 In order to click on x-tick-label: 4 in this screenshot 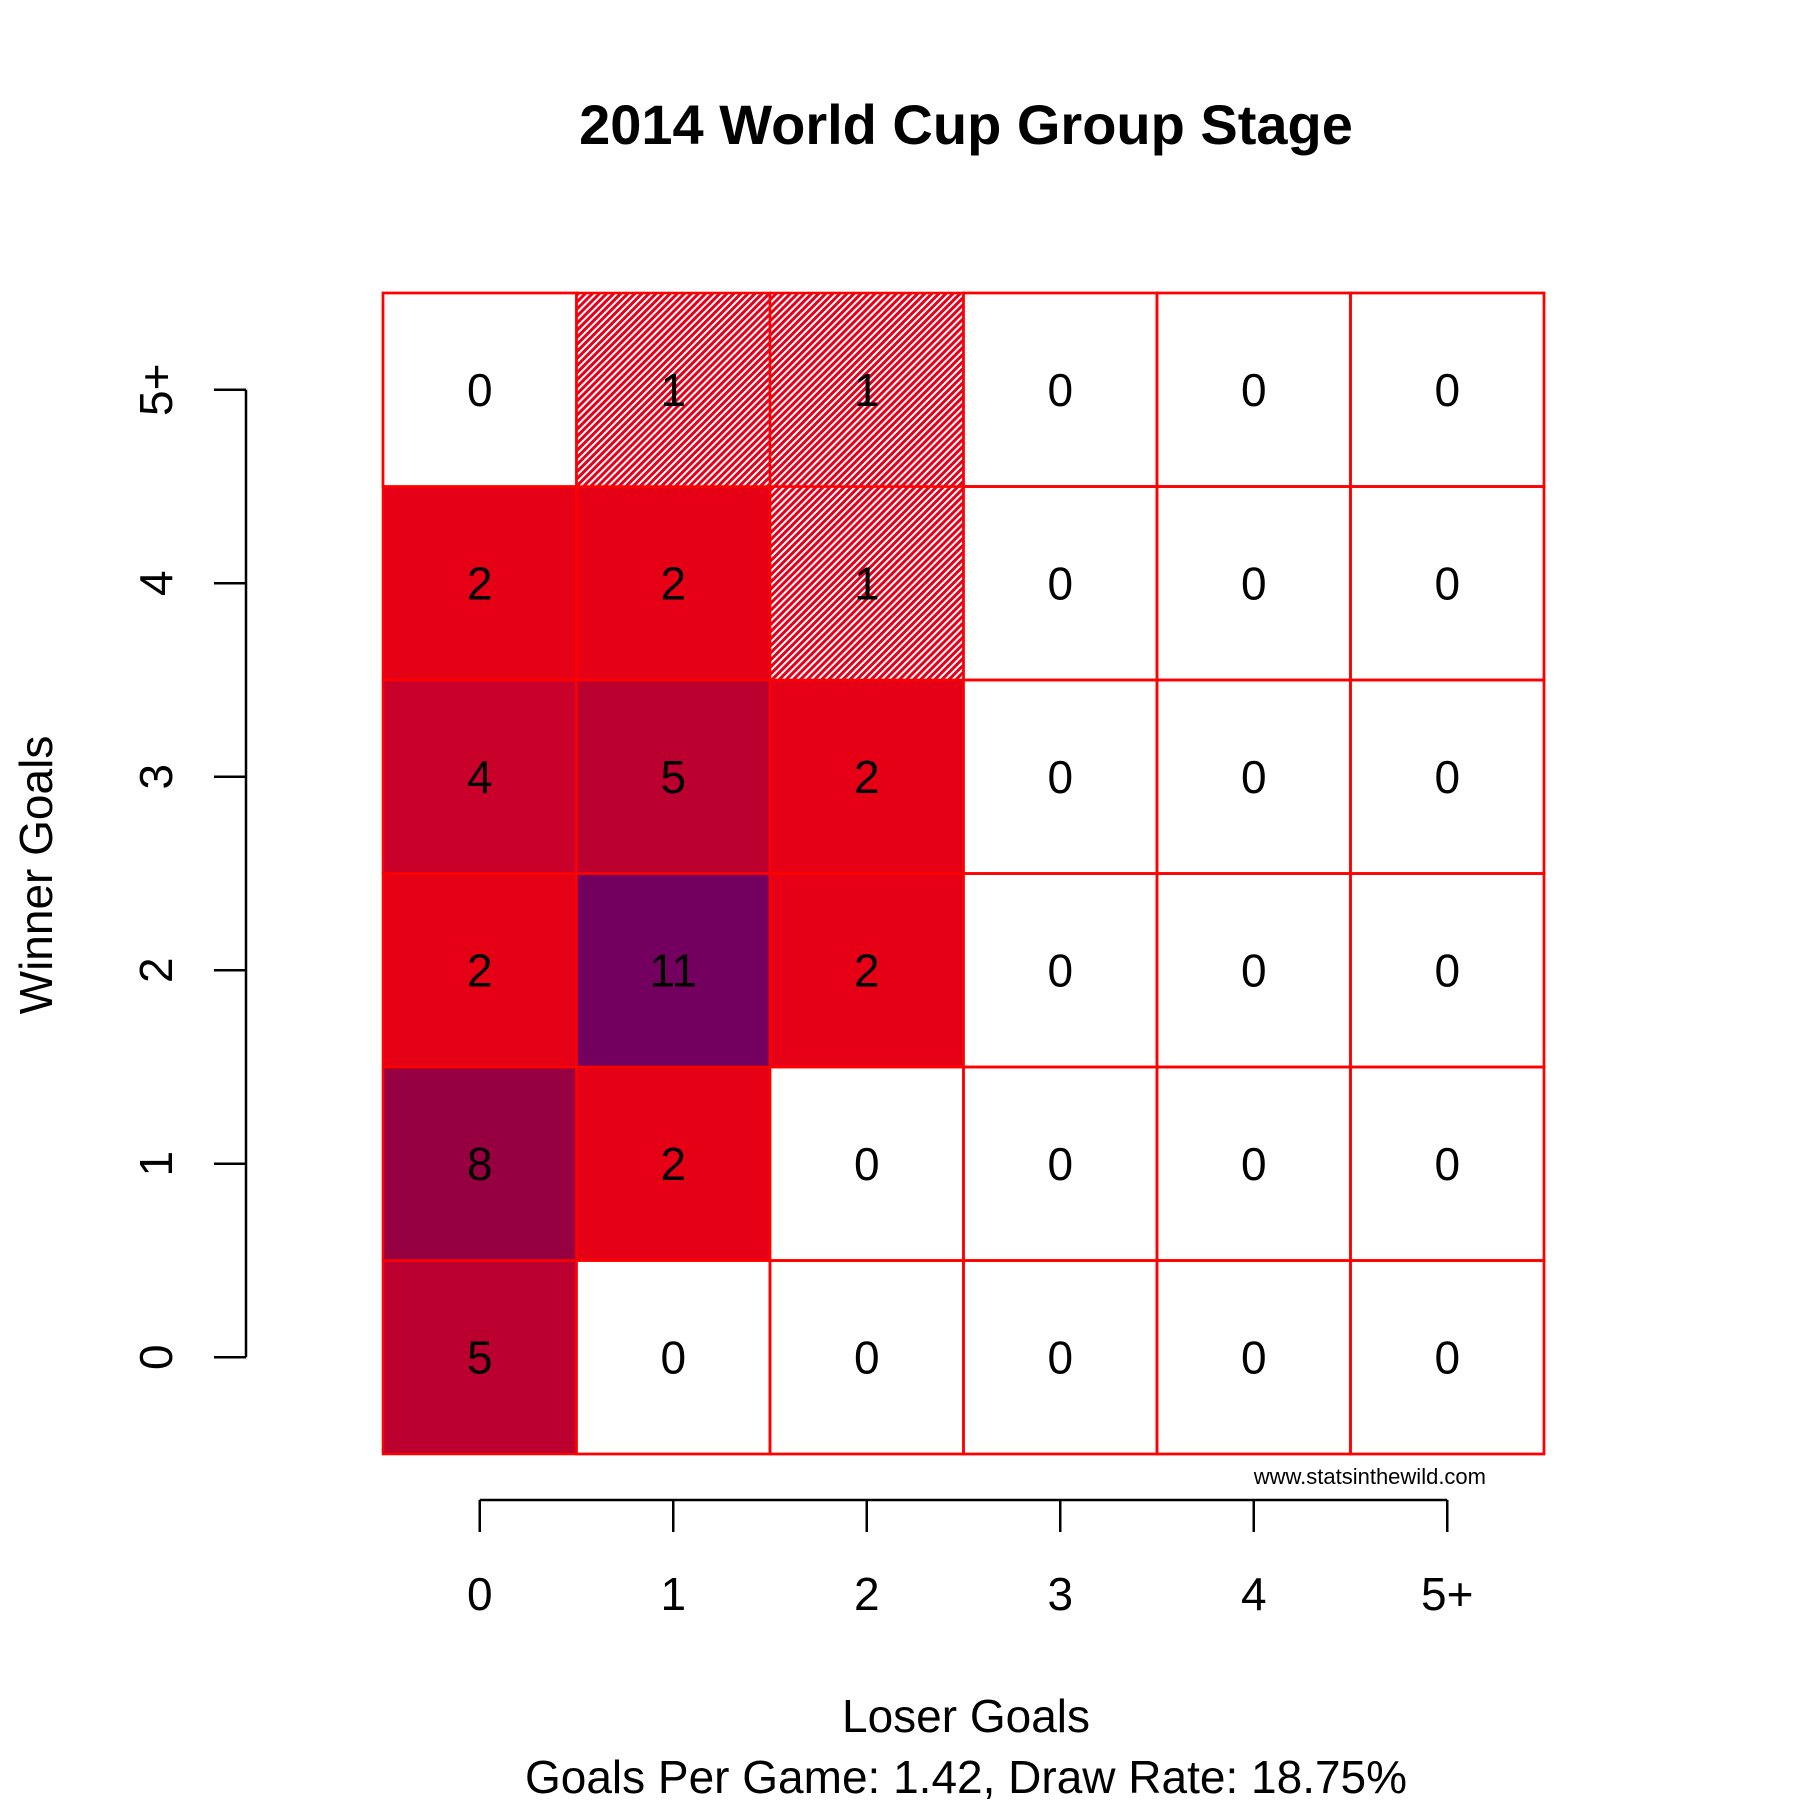, I will do `click(1254, 1594)`.